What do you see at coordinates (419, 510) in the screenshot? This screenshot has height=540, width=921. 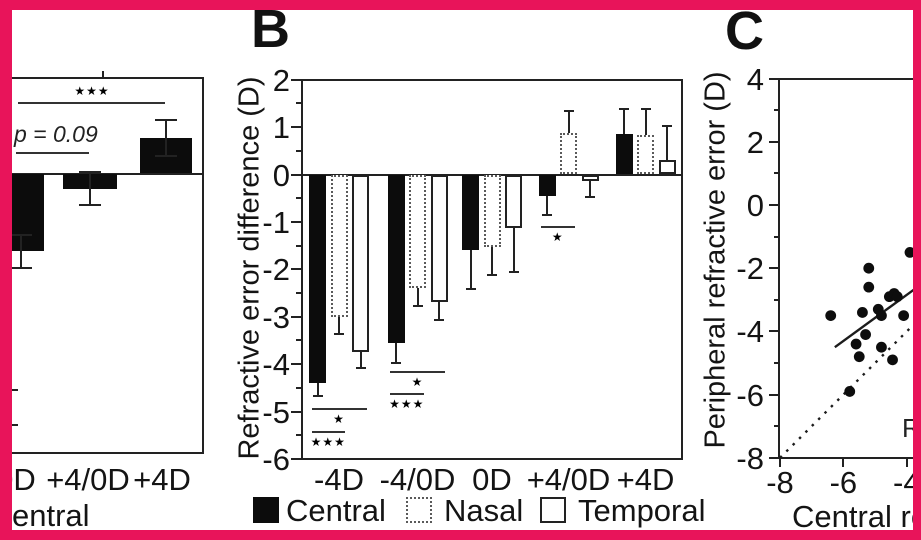 I see `legend-swatch-nasal` at bounding box center [419, 510].